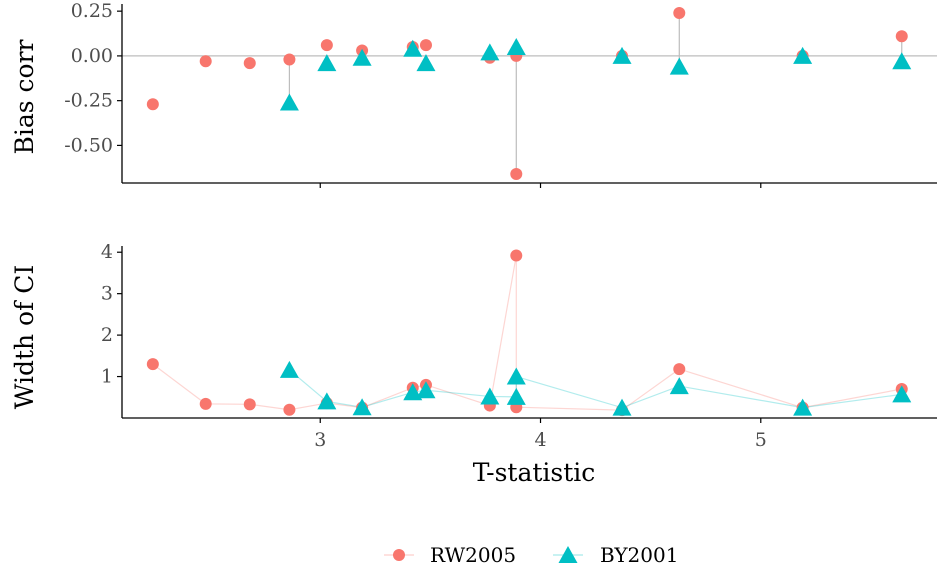 Image resolution: width=937 pixels, height=572 pixels. Describe the element at coordinates (88, 145) in the screenshot. I see `bias-y-tick-label--0-5: -0.50` at that location.